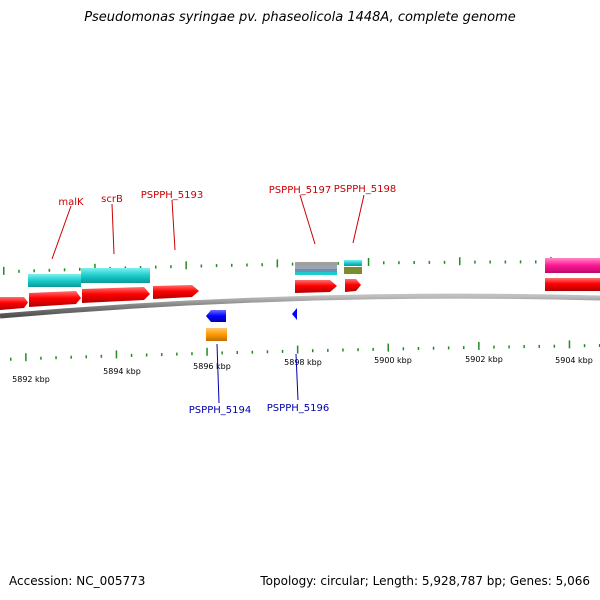  I want to click on slate-feature, so click(316, 270).